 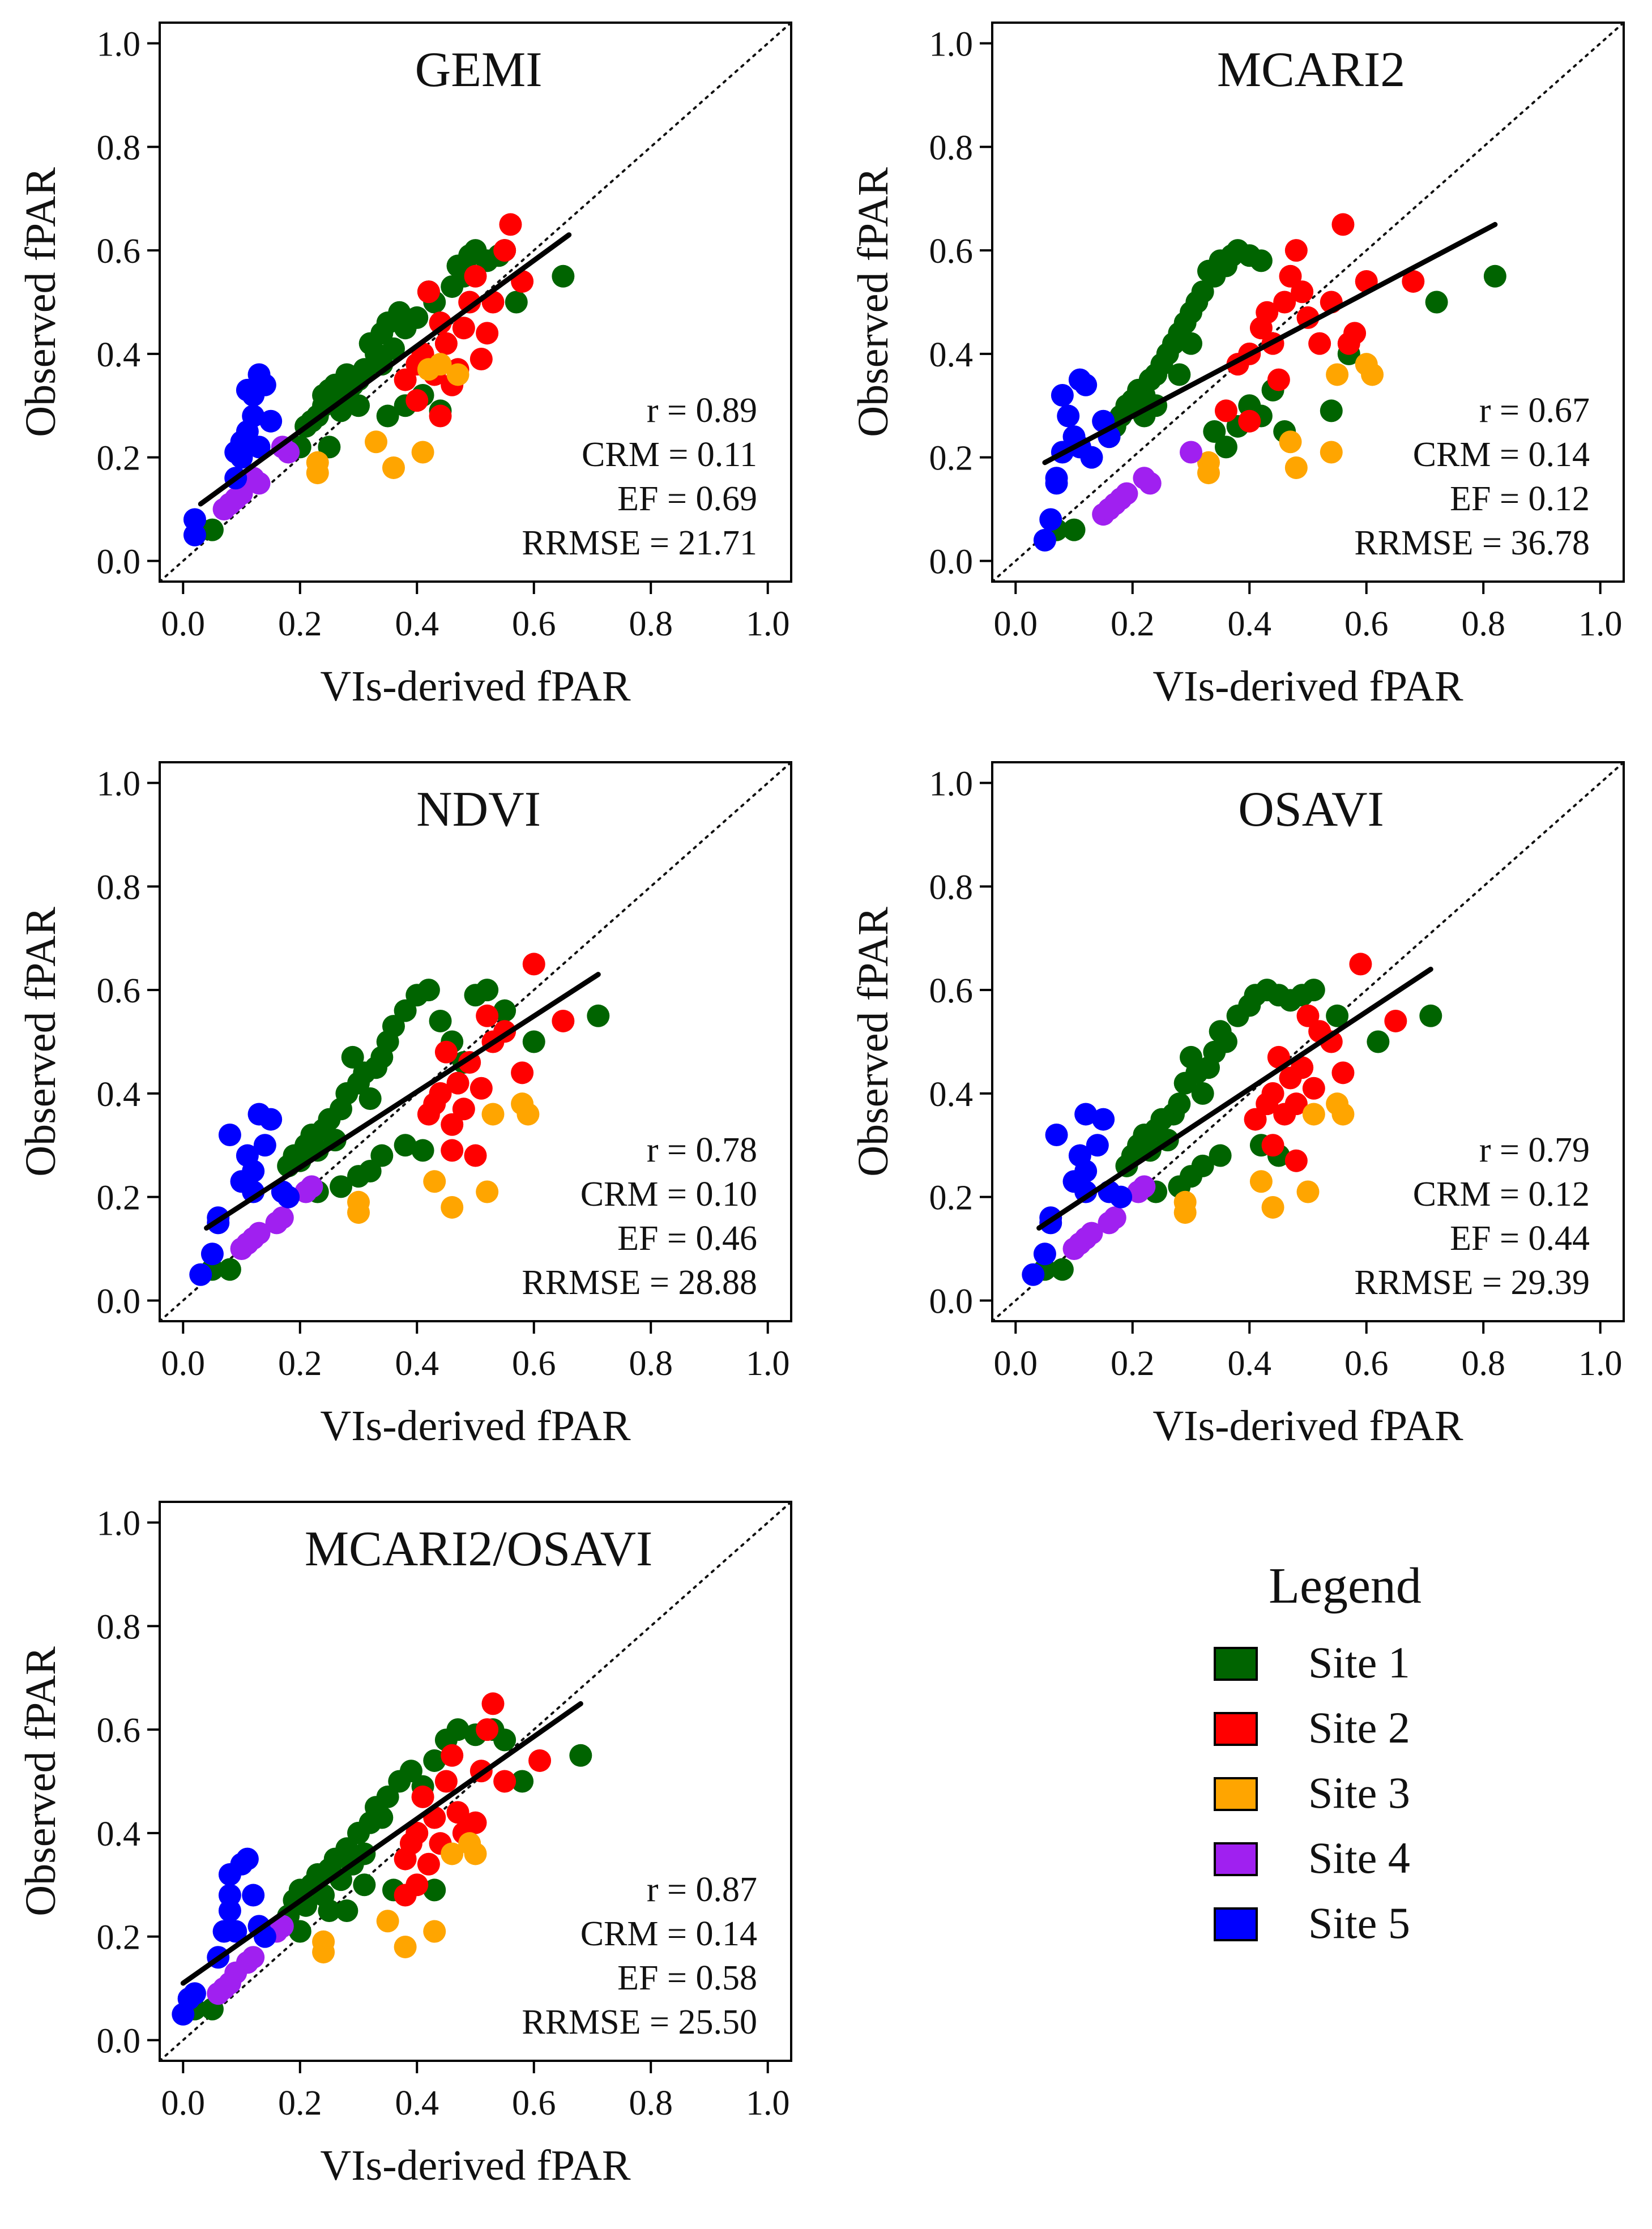 I want to click on panel-ndvi-stat-4: RRMSE = 28.88, so click(x=639, y=1282).